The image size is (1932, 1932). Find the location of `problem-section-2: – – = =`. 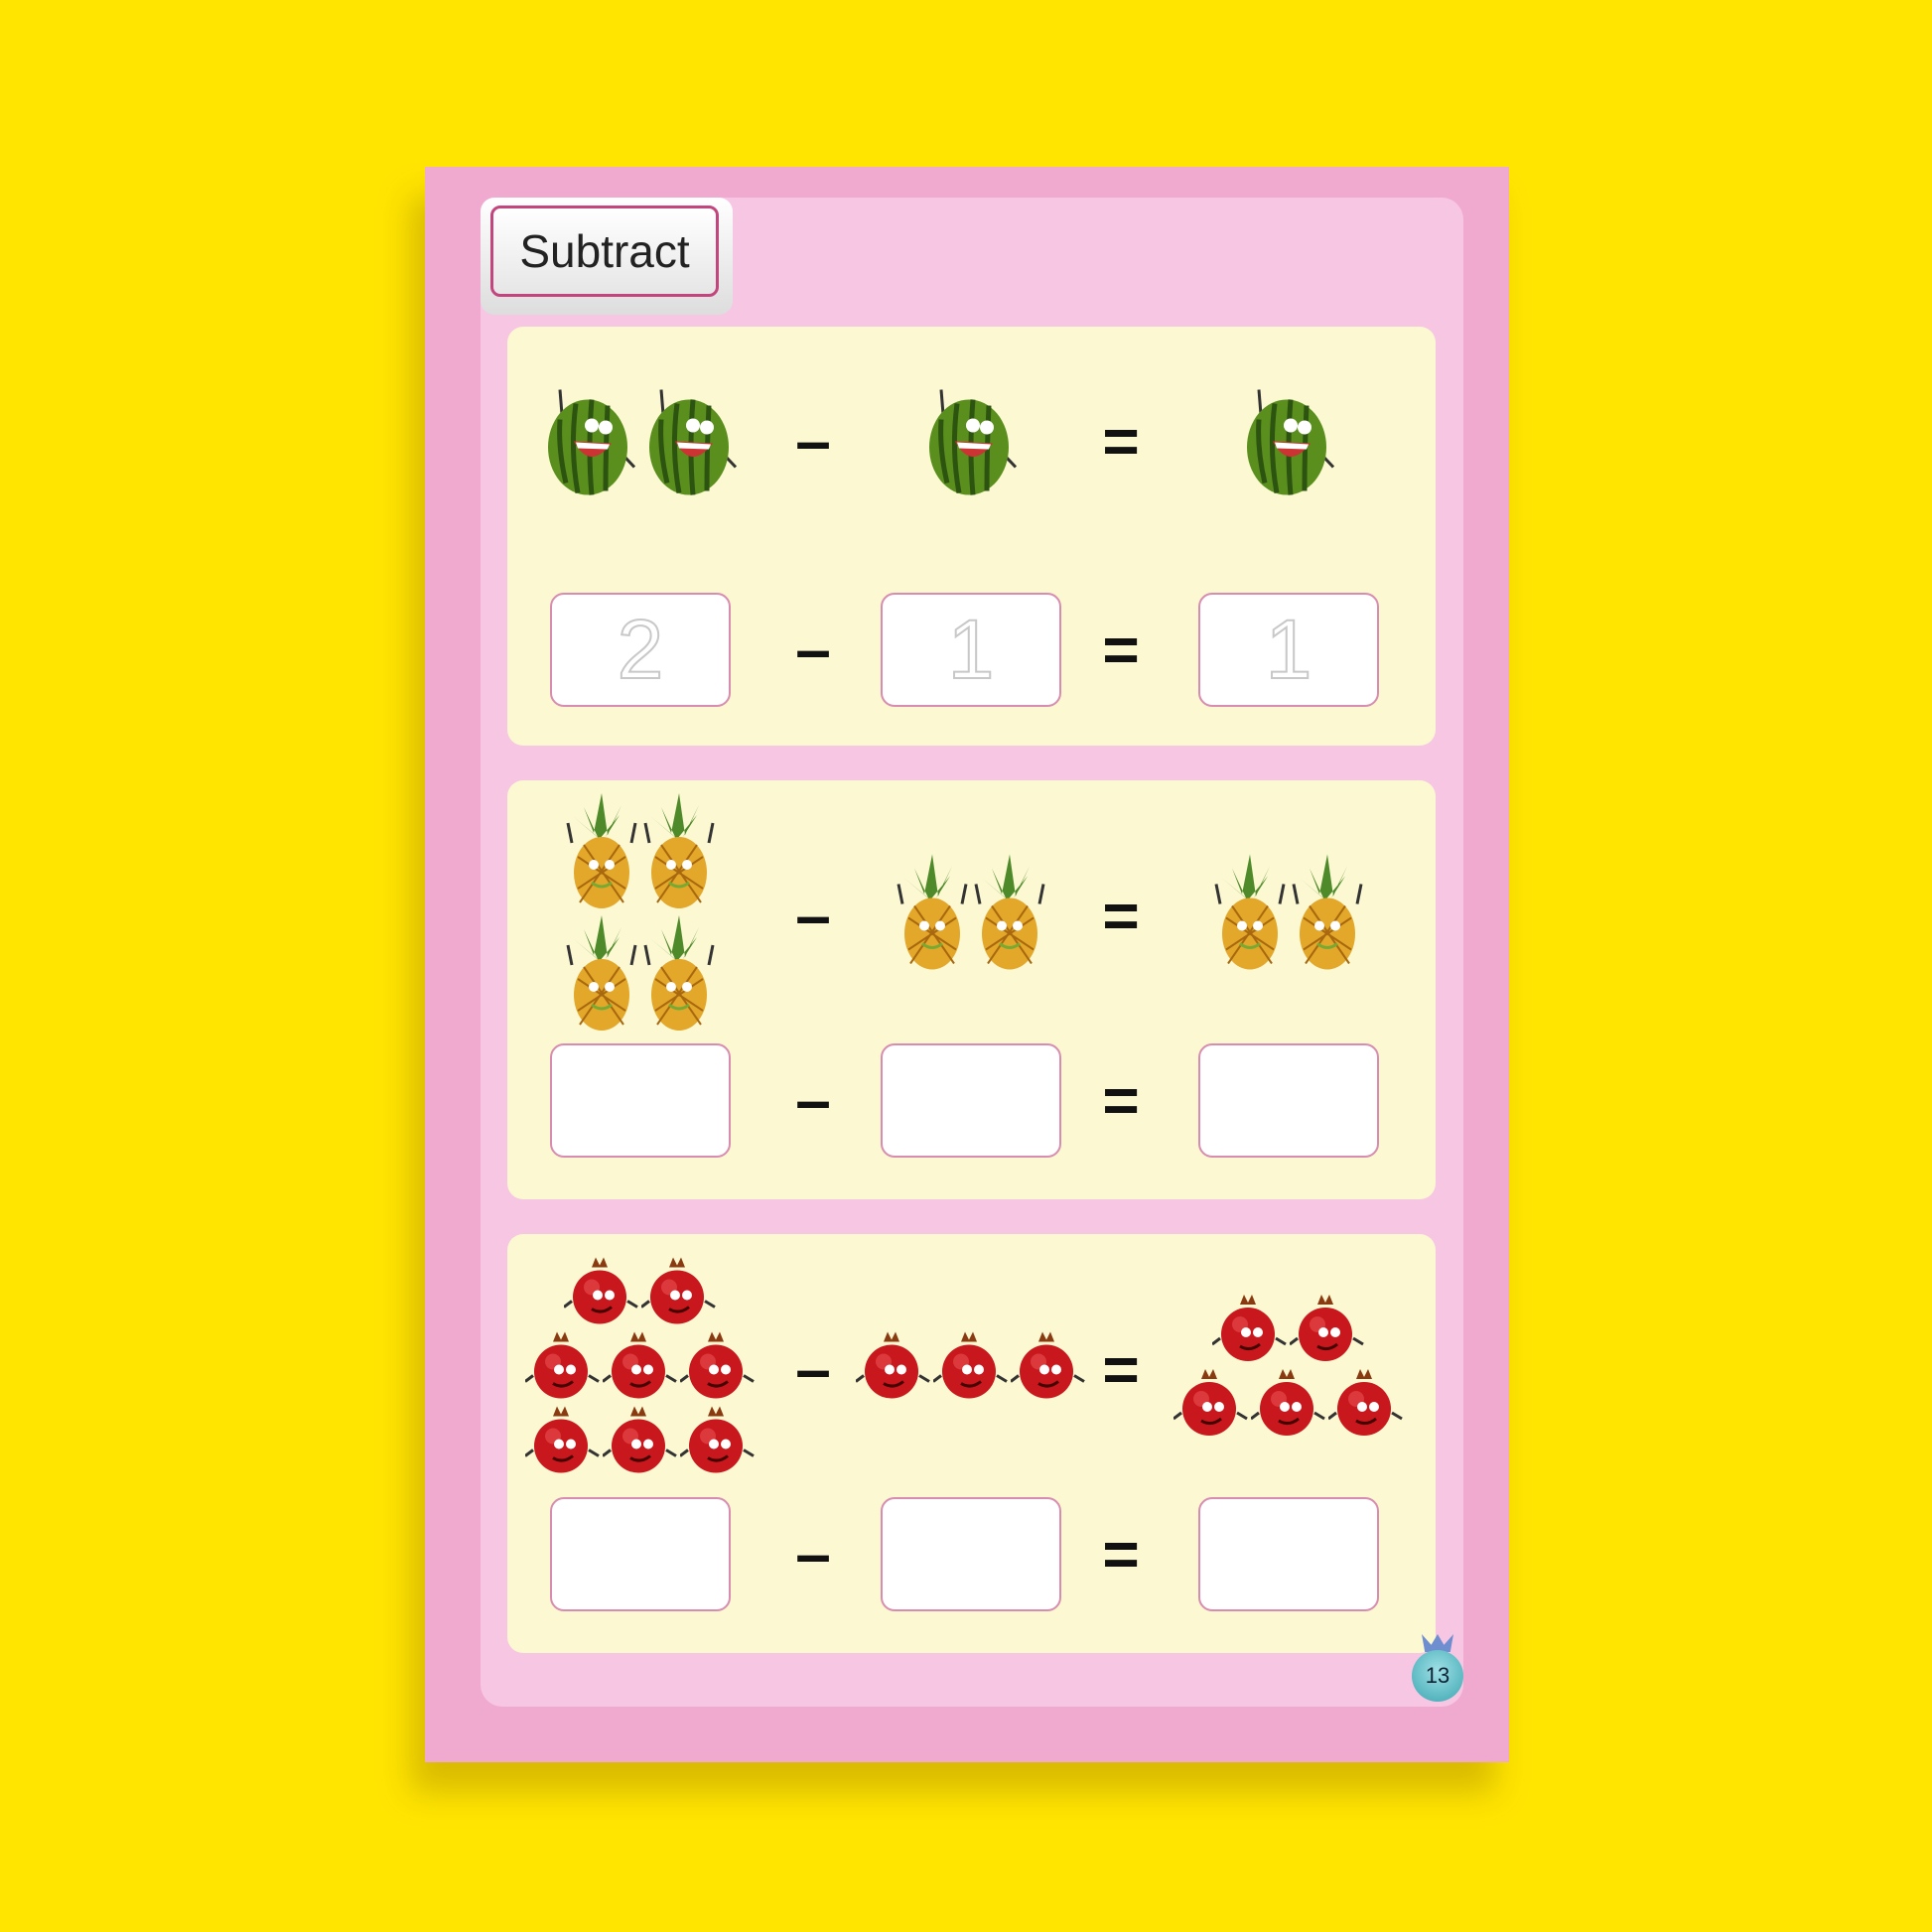

problem-section-2: – – = = is located at coordinates (971, 990).